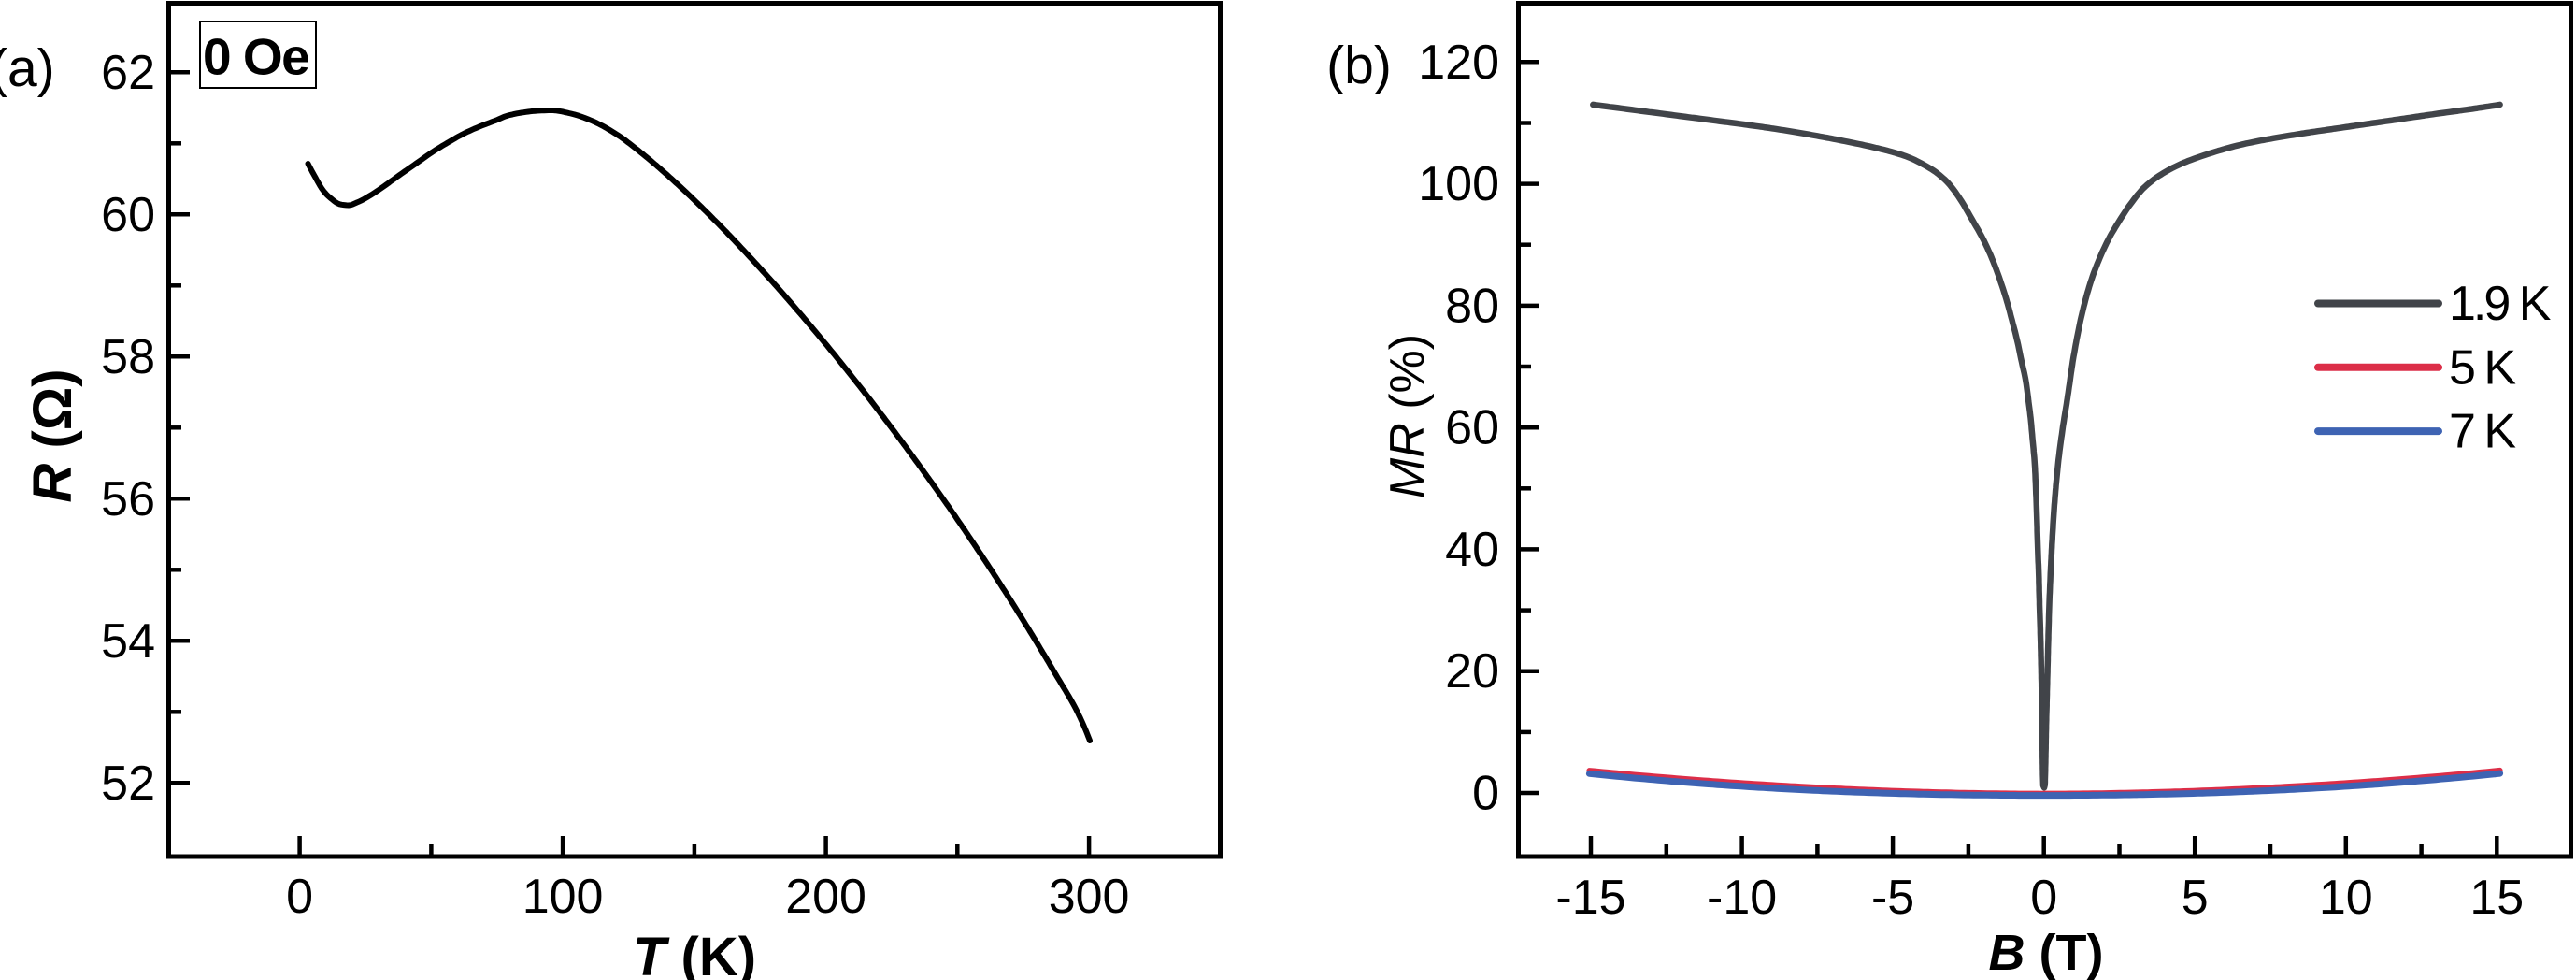 The height and width of the screenshot is (980, 2576). Describe the element at coordinates (27, 68) in the screenshot. I see `svg-text: (a)` at that location.